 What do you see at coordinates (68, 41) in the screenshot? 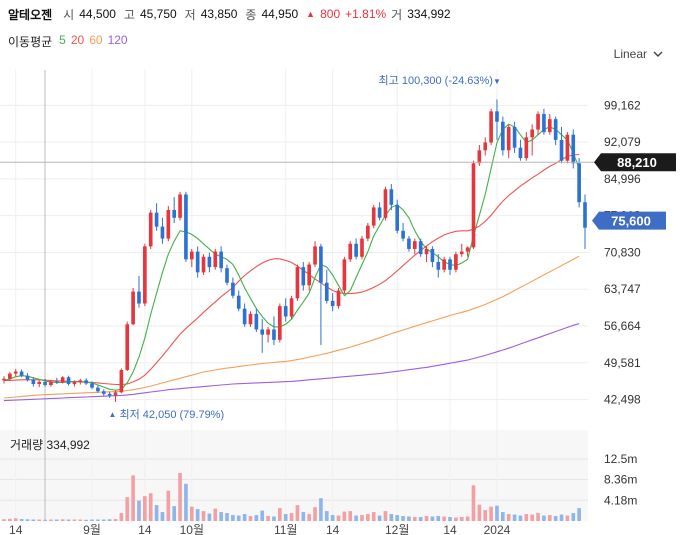
I see `moving-average-legend: 이동평균 5 20 60 120` at bounding box center [68, 41].